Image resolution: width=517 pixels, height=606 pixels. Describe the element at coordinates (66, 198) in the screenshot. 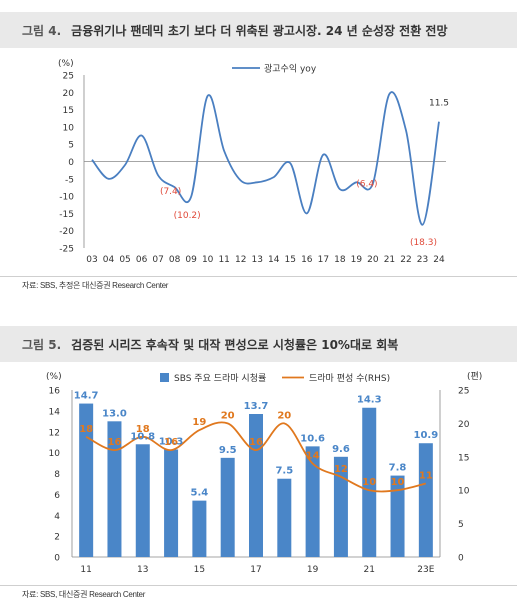

I see `y-tick-label: -10` at that location.